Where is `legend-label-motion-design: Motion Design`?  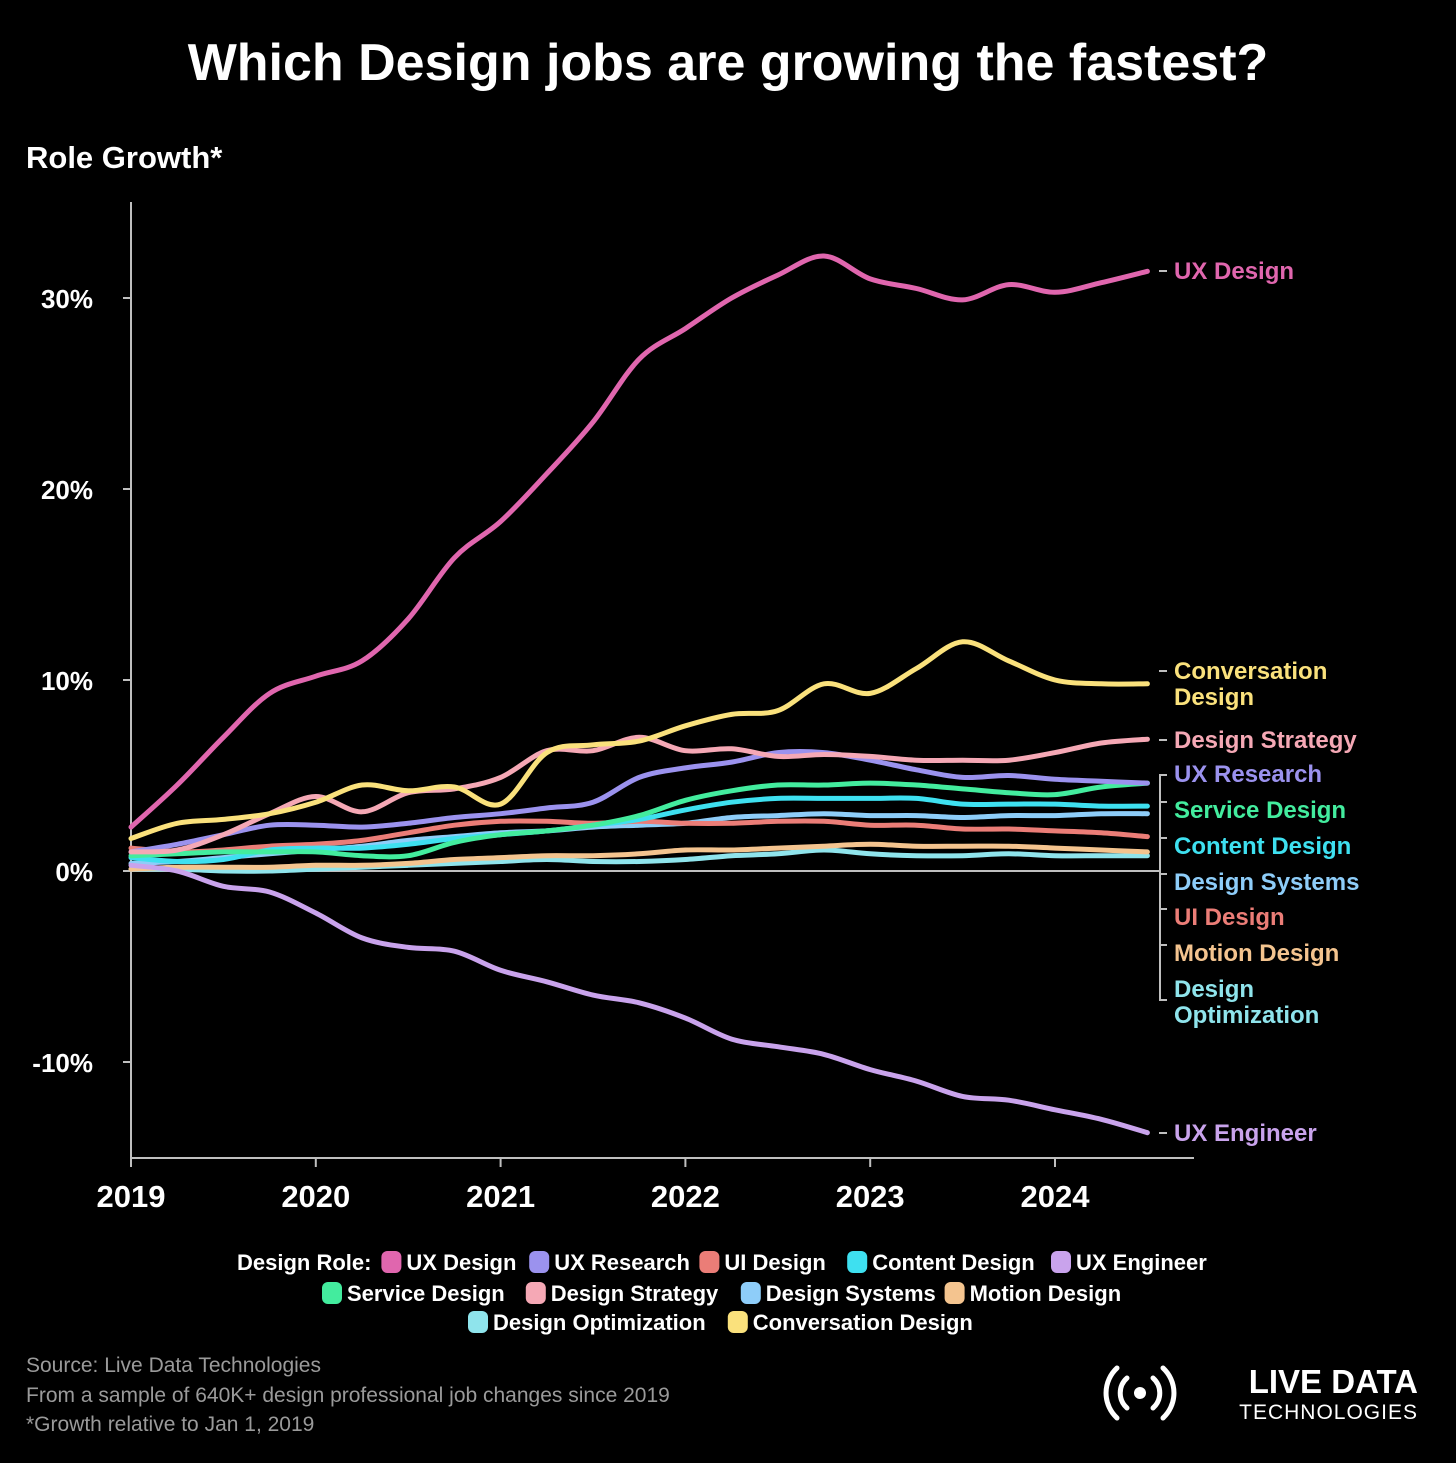
legend-label-motion-design: Motion Design is located at coordinates (1046, 1293).